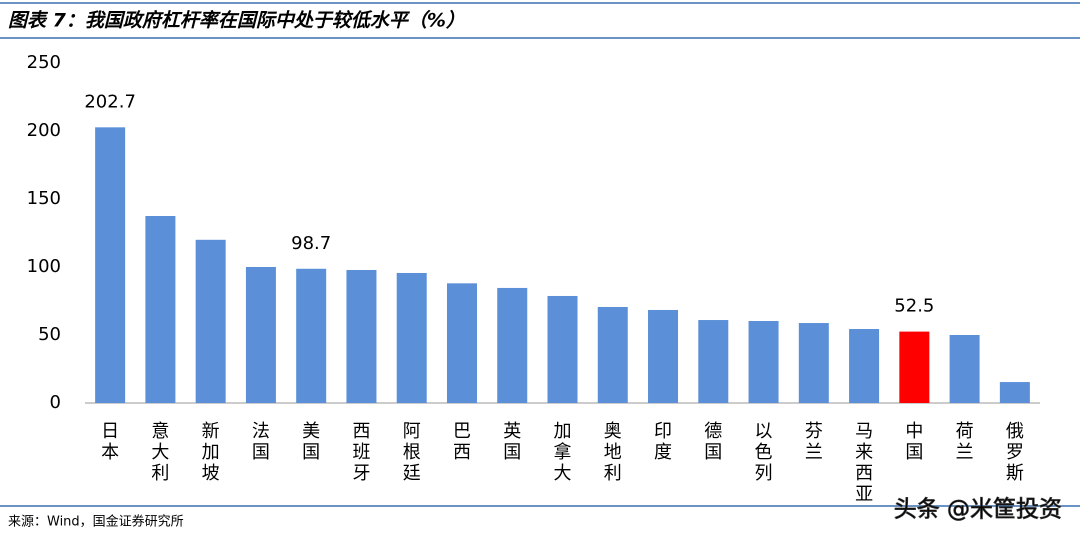 Image resolution: width=1080 pixels, height=537 pixels. Describe the element at coordinates (914, 442) in the screenshot. I see `x-tick-label: 中国` at that location.